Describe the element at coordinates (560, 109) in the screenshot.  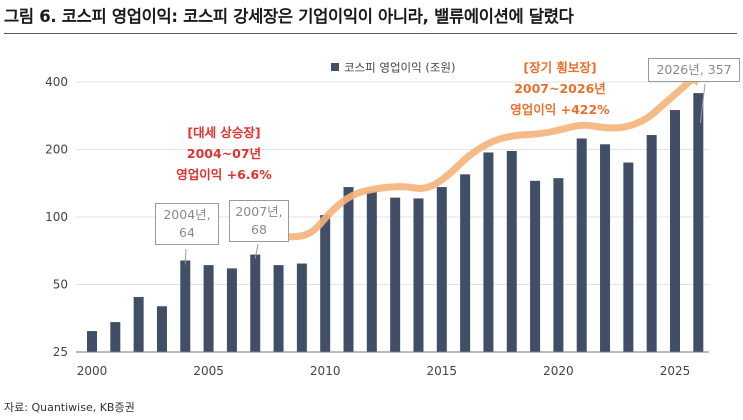
I see `annotation-sideways-growth: 영업이익 +422%` at that location.